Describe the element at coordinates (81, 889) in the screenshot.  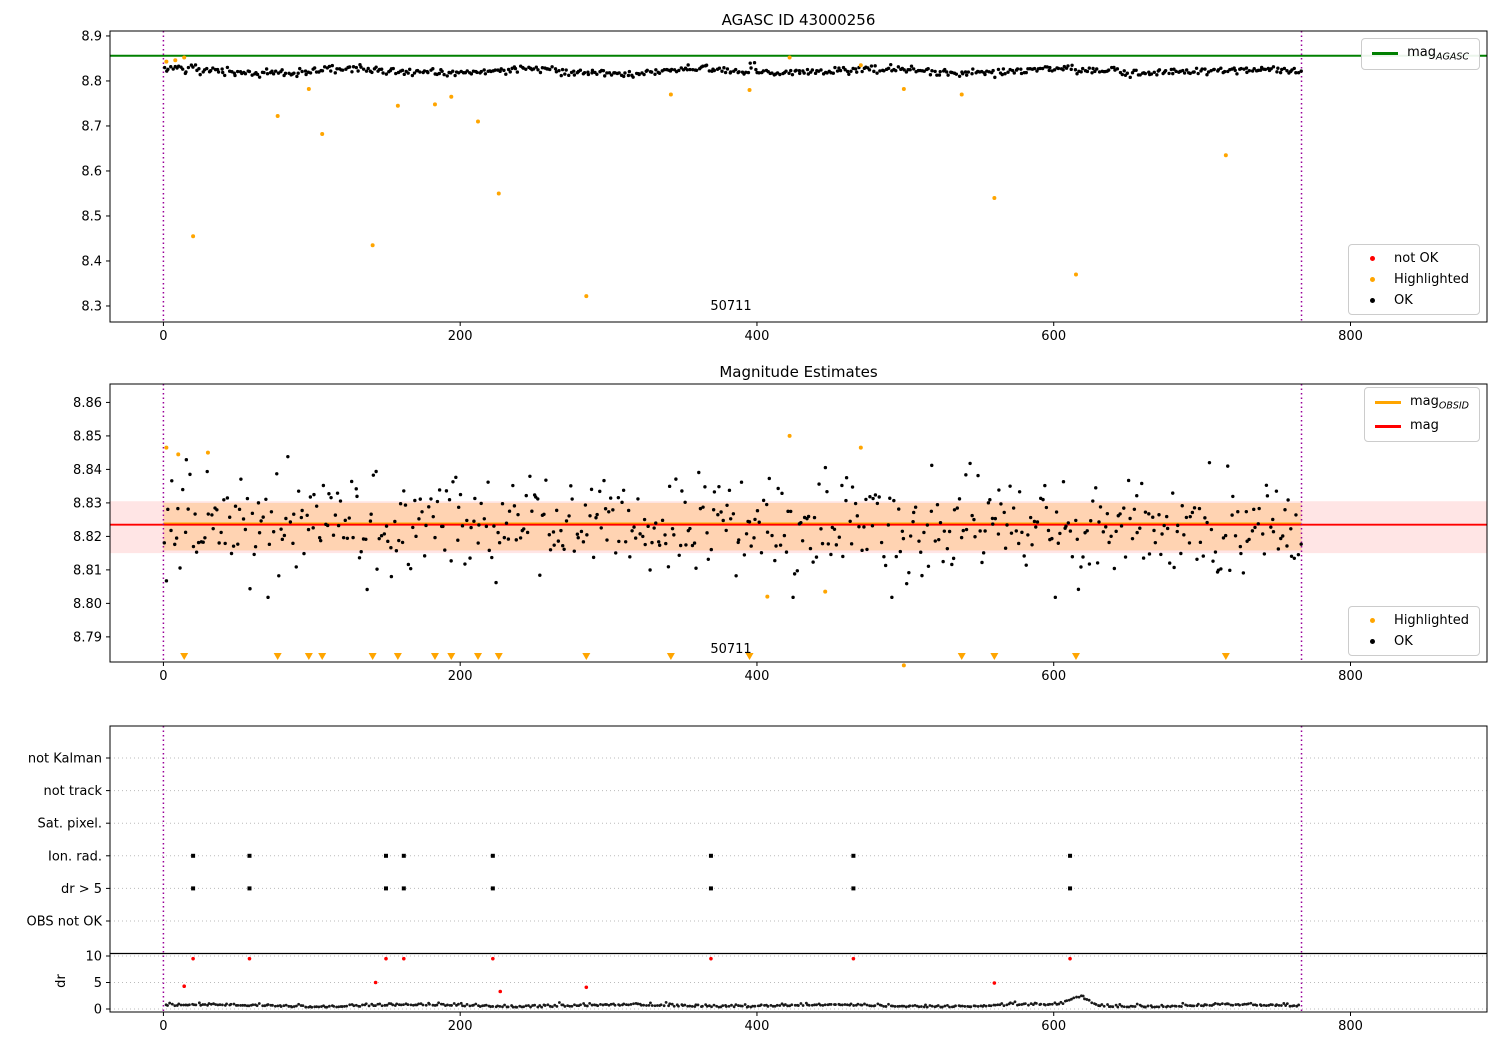
I see `flag-row-label: dr > 5` at that location.